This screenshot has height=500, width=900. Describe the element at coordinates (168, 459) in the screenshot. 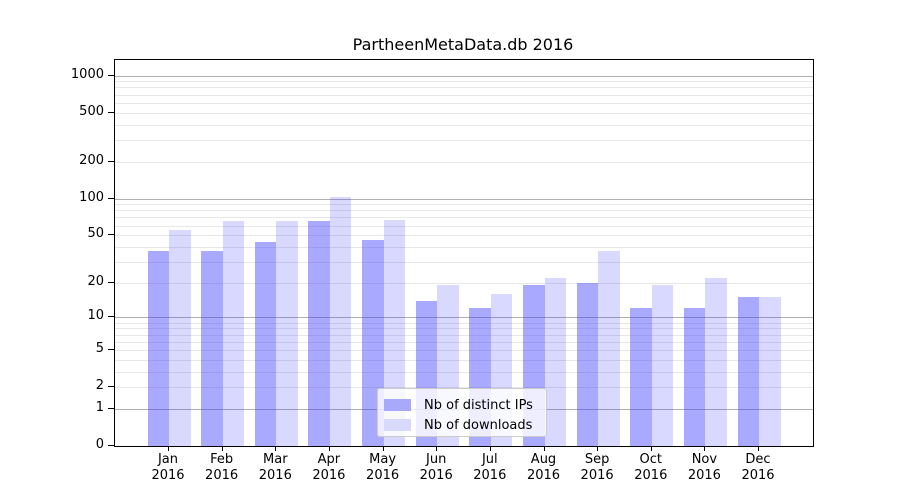

I see `x-tick-label-month: Jan` at that location.